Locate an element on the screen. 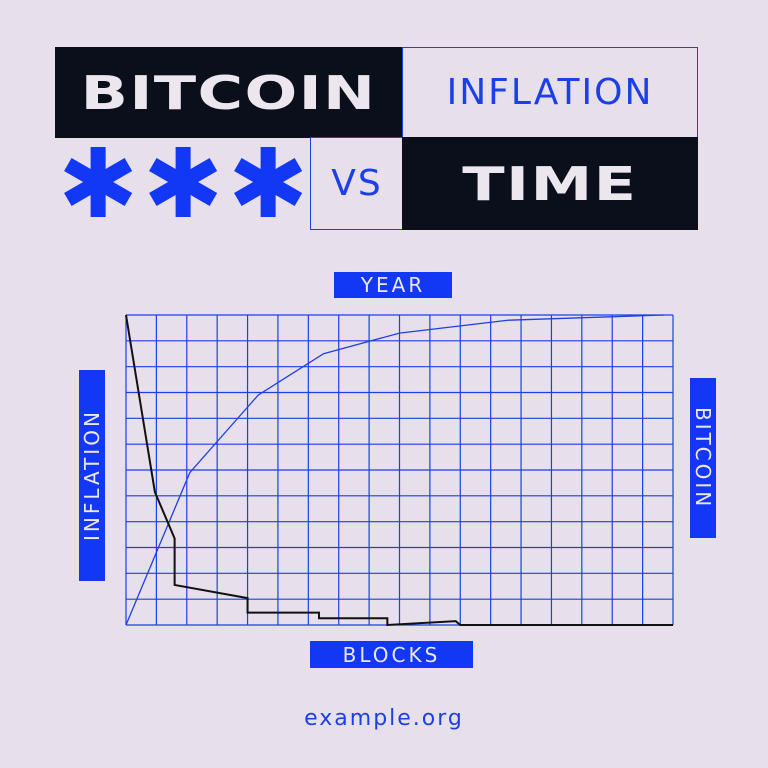  title-bitcoin: BITCOIN is located at coordinates (229, 92).